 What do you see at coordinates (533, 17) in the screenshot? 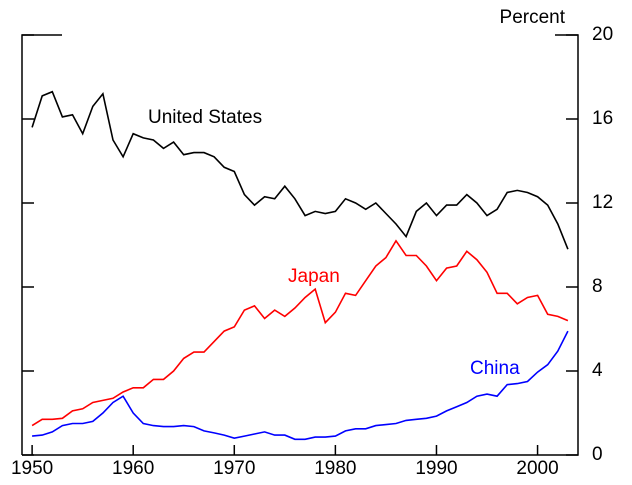
I see `y-axis-label: Percent` at bounding box center [533, 17].